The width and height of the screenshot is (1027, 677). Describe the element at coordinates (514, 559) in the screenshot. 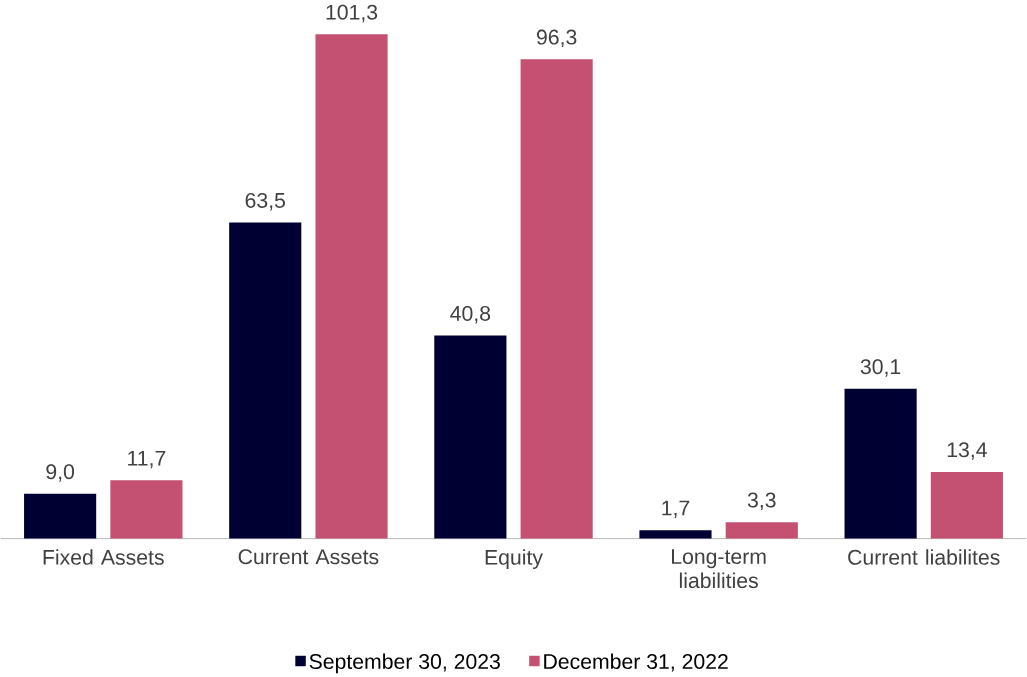

I see `x-tick-label: Equity` at that location.